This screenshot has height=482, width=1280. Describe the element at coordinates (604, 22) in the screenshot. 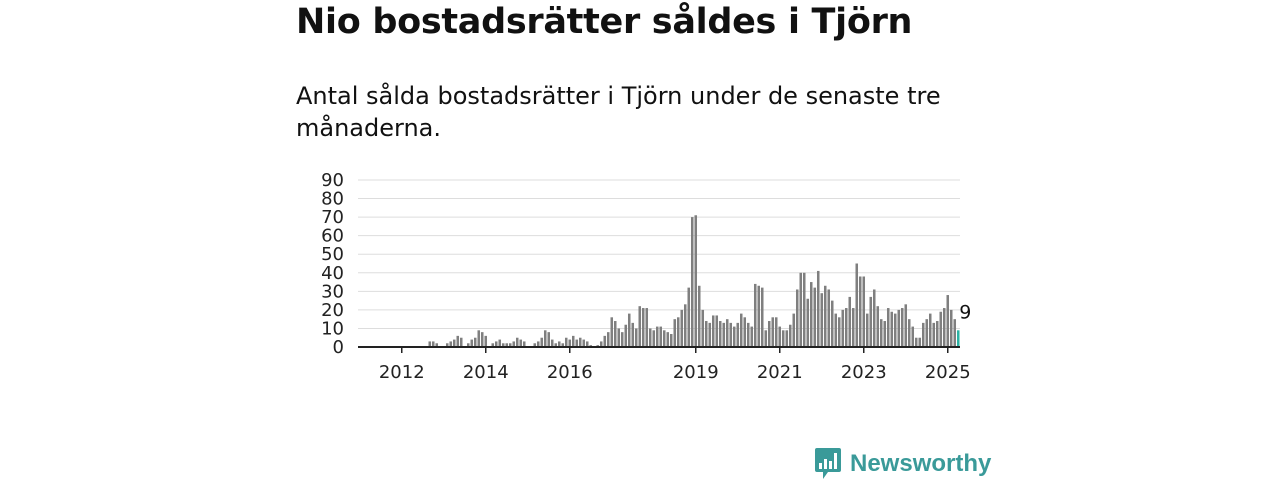

I see `page-title: Nio bostadsrätter såldes i Tjörn` at that location.